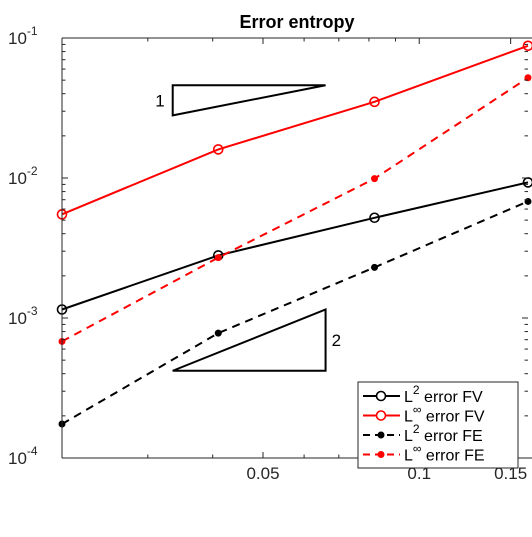 This screenshot has width=532, height=537. Describe the element at coordinates (23, 36) in the screenshot. I see `y-tick-label: 10⁻¹` at that location.